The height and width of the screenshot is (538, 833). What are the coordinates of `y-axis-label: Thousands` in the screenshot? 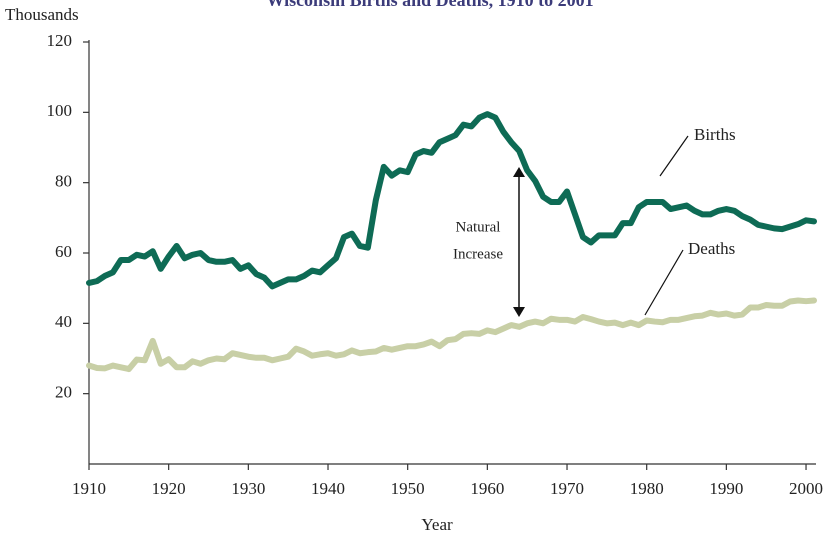 It's located at (42, 14).